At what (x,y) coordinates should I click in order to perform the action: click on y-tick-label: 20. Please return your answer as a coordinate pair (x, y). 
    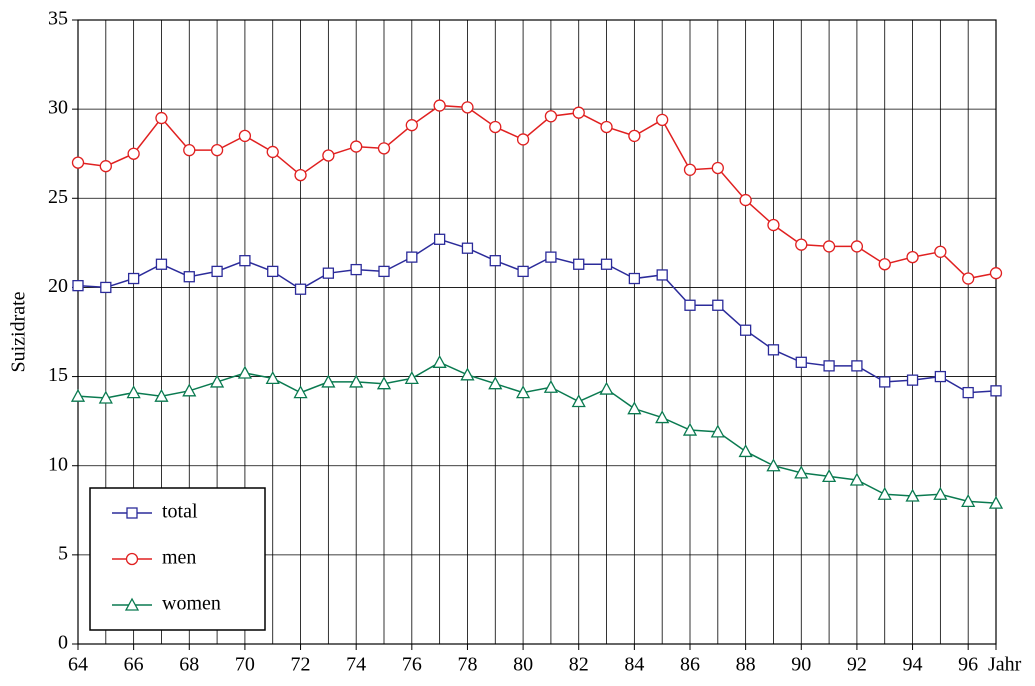
    Looking at the image, I should click on (58, 286).